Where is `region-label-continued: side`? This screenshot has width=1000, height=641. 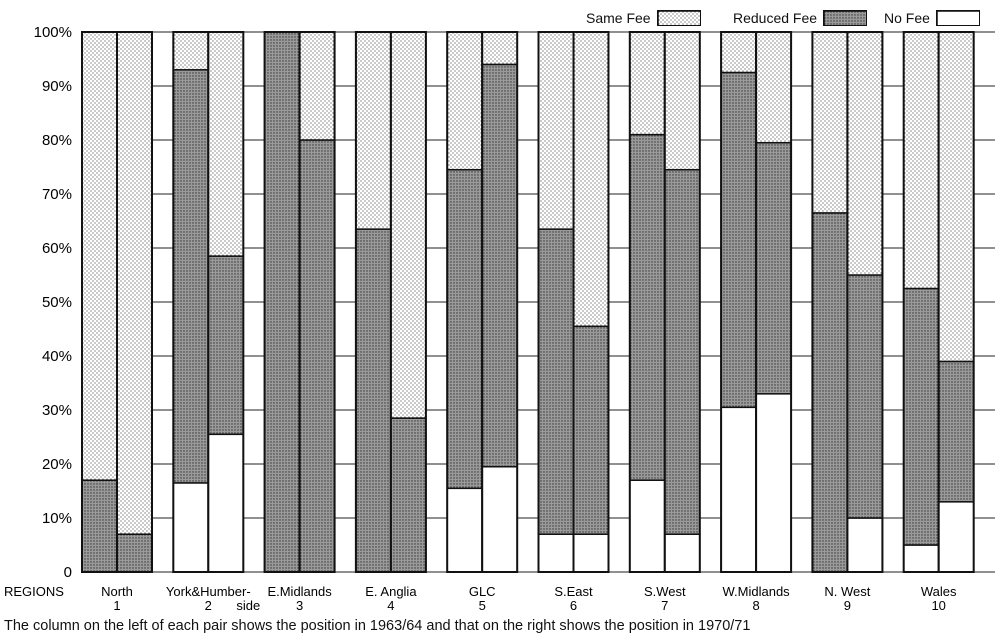
region-label-continued: side is located at coordinates (248, 605).